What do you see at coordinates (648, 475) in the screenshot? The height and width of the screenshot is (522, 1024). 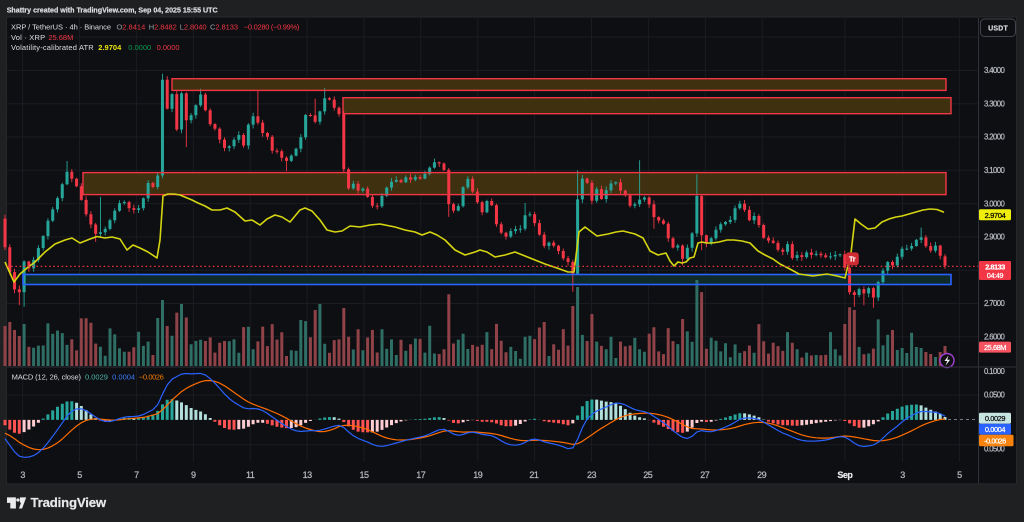 I see `svg-text: 25` at bounding box center [648, 475].